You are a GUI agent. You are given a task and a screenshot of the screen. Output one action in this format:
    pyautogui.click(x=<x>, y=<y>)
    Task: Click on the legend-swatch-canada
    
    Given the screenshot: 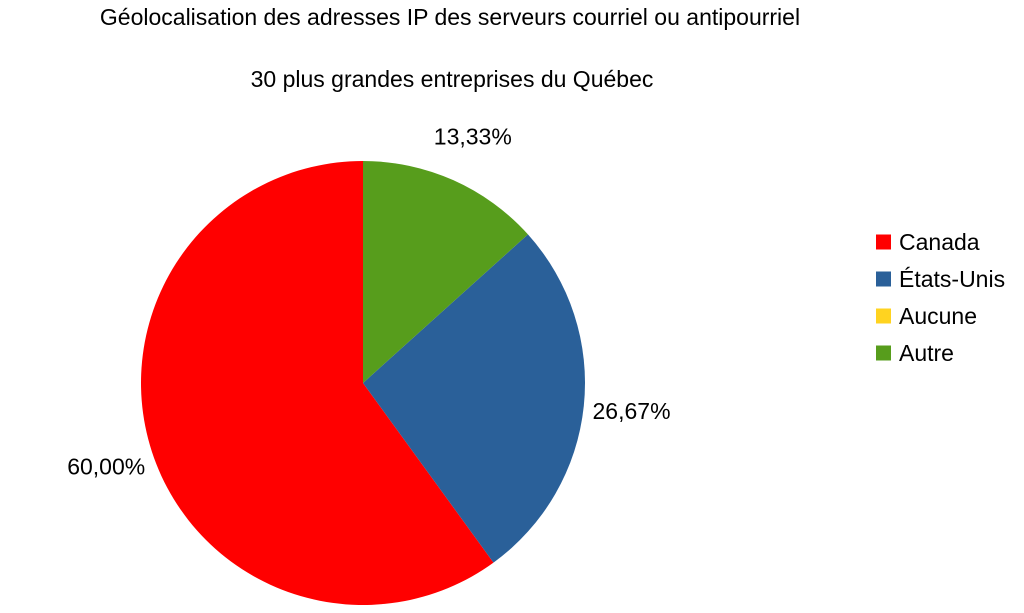 What is the action you would take?
    pyautogui.click(x=883, y=242)
    